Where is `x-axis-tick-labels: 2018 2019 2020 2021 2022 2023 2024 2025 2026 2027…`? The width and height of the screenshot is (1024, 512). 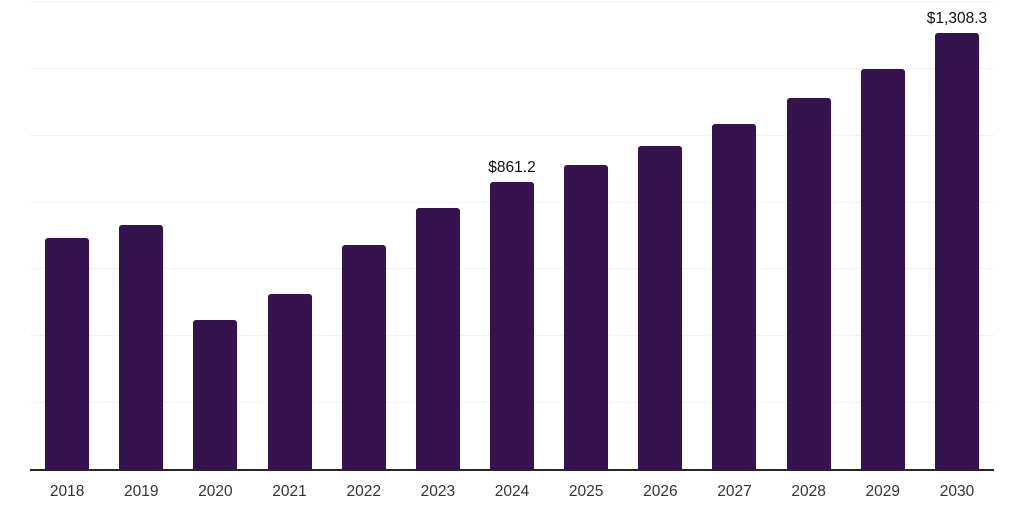 x-axis-tick-labels: 2018 2019 2020 2021 2022 2023 2024 2025 2026 2027… is located at coordinates (512, 492).